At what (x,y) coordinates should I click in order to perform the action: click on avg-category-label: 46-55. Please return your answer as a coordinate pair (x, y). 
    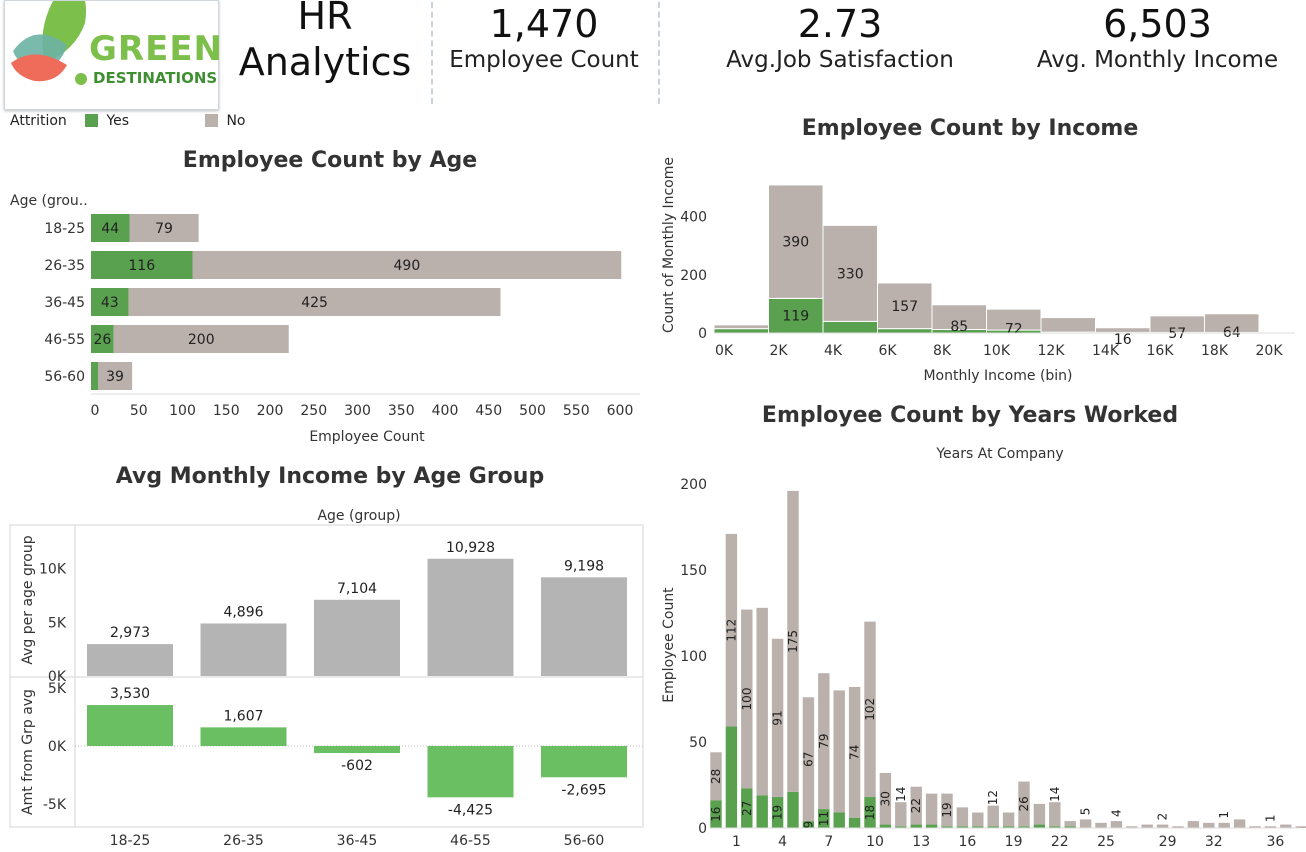
    Looking at the image, I should click on (470, 841).